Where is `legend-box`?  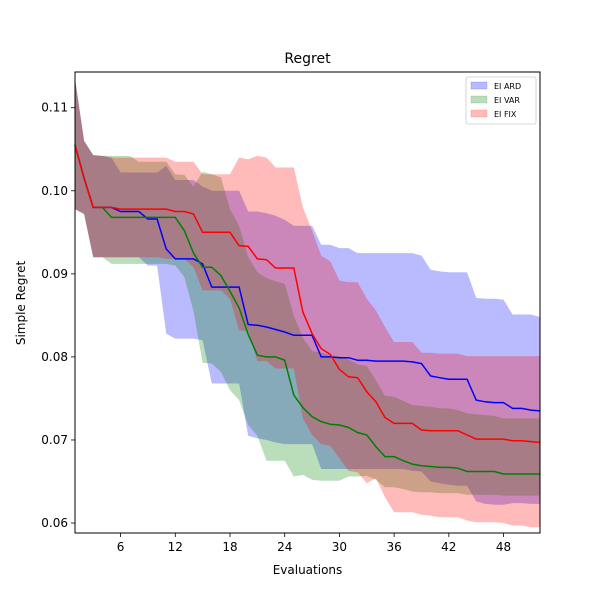 legend-box is located at coordinates (501, 100).